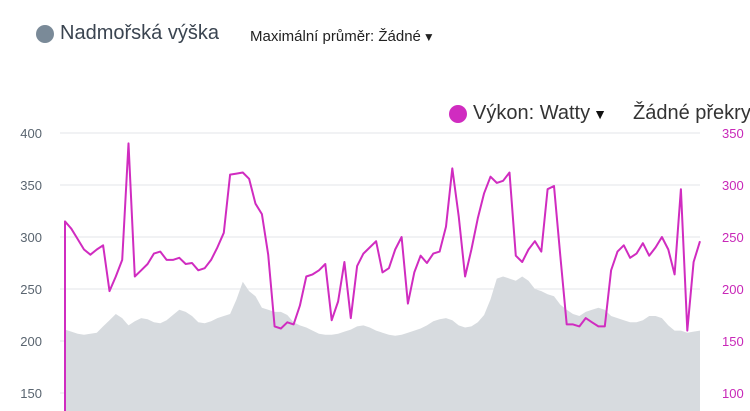  Describe the element at coordinates (31, 263) in the screenshot. I see `left-axis: 400 350 300 250 200 150` at that location.